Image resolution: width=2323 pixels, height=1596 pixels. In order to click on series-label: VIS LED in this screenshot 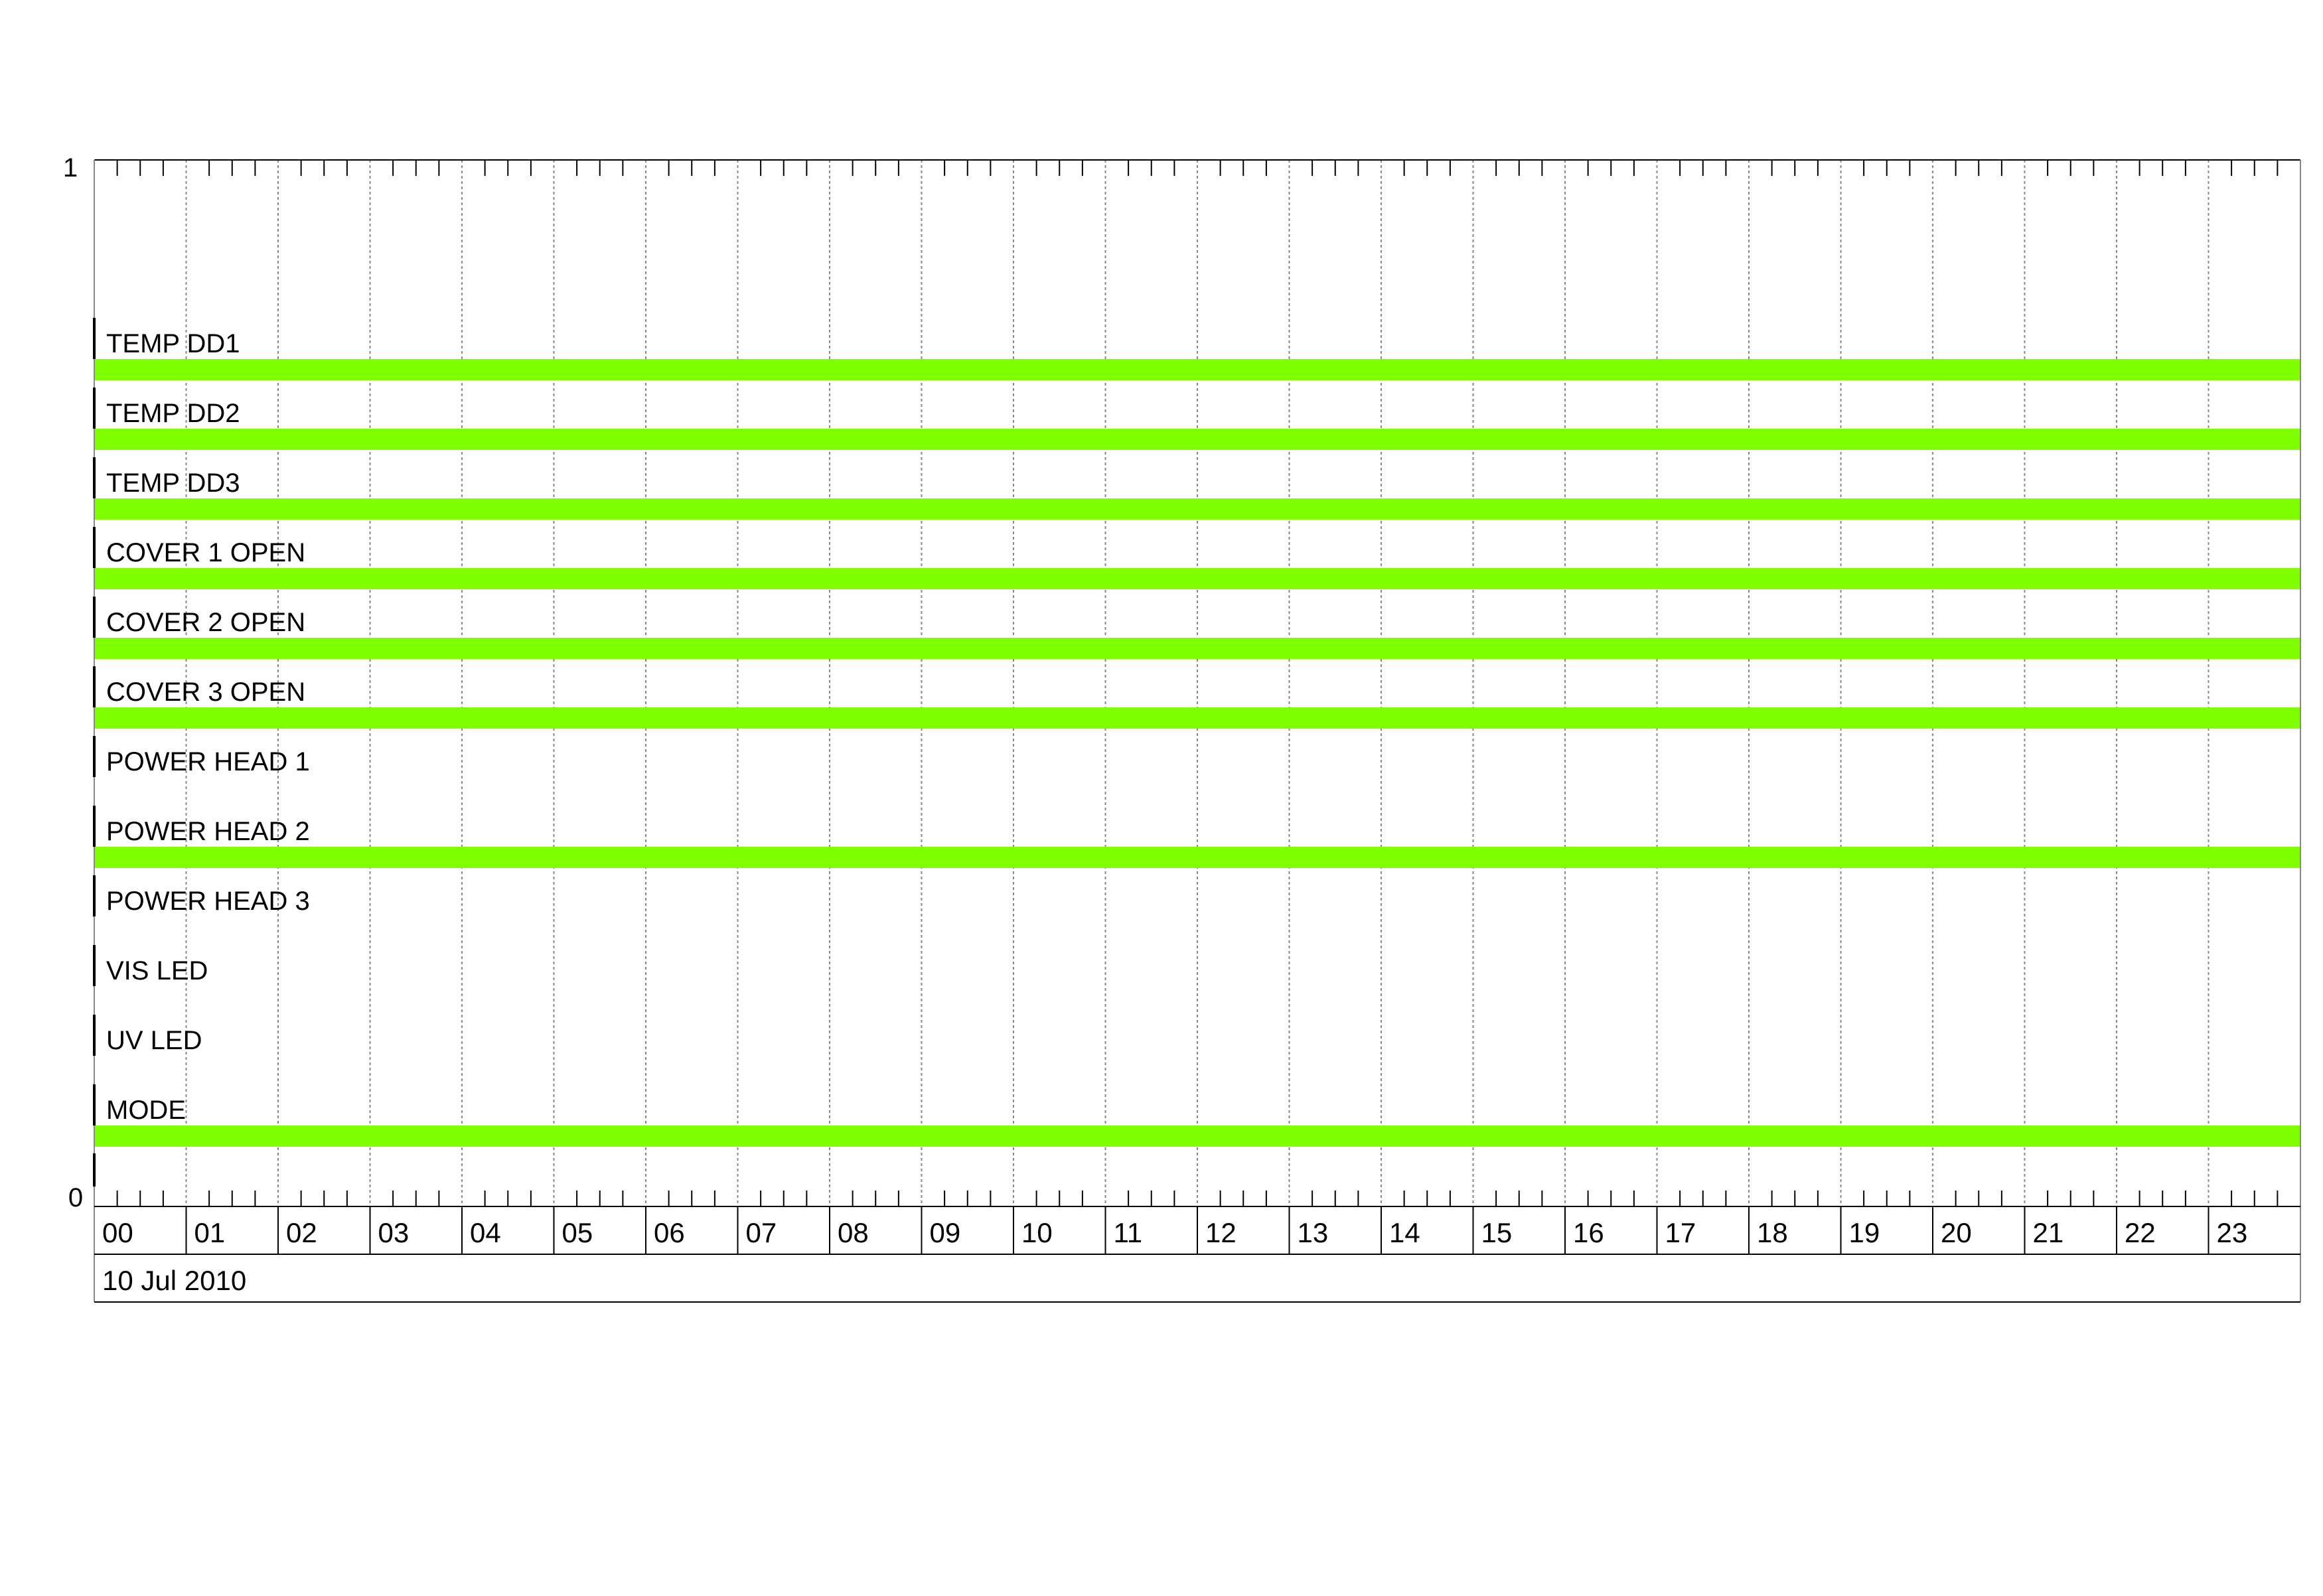, I will do `click(157, 970)`.